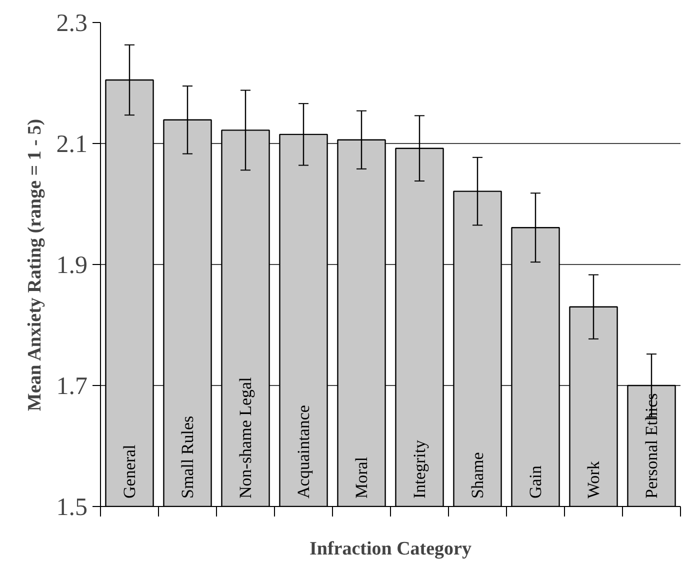  I want to click on y-axis-title: Mean Anxiety Rating (range = 1 - 5), so click(35, 265).